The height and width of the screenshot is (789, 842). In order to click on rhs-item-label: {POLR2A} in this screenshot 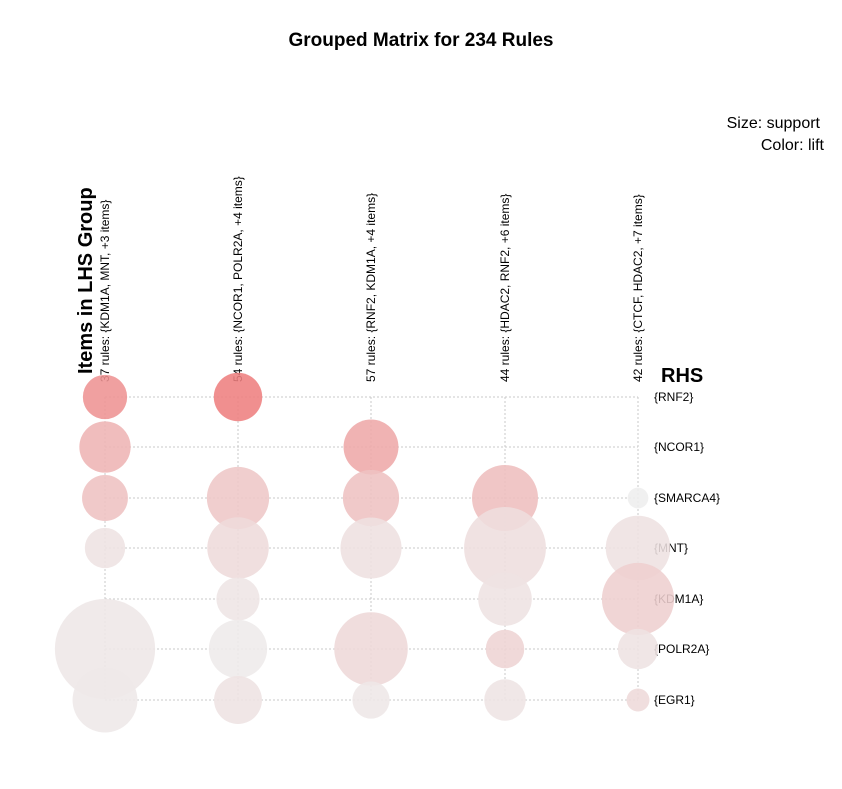, I will do `click(681, 649)`.